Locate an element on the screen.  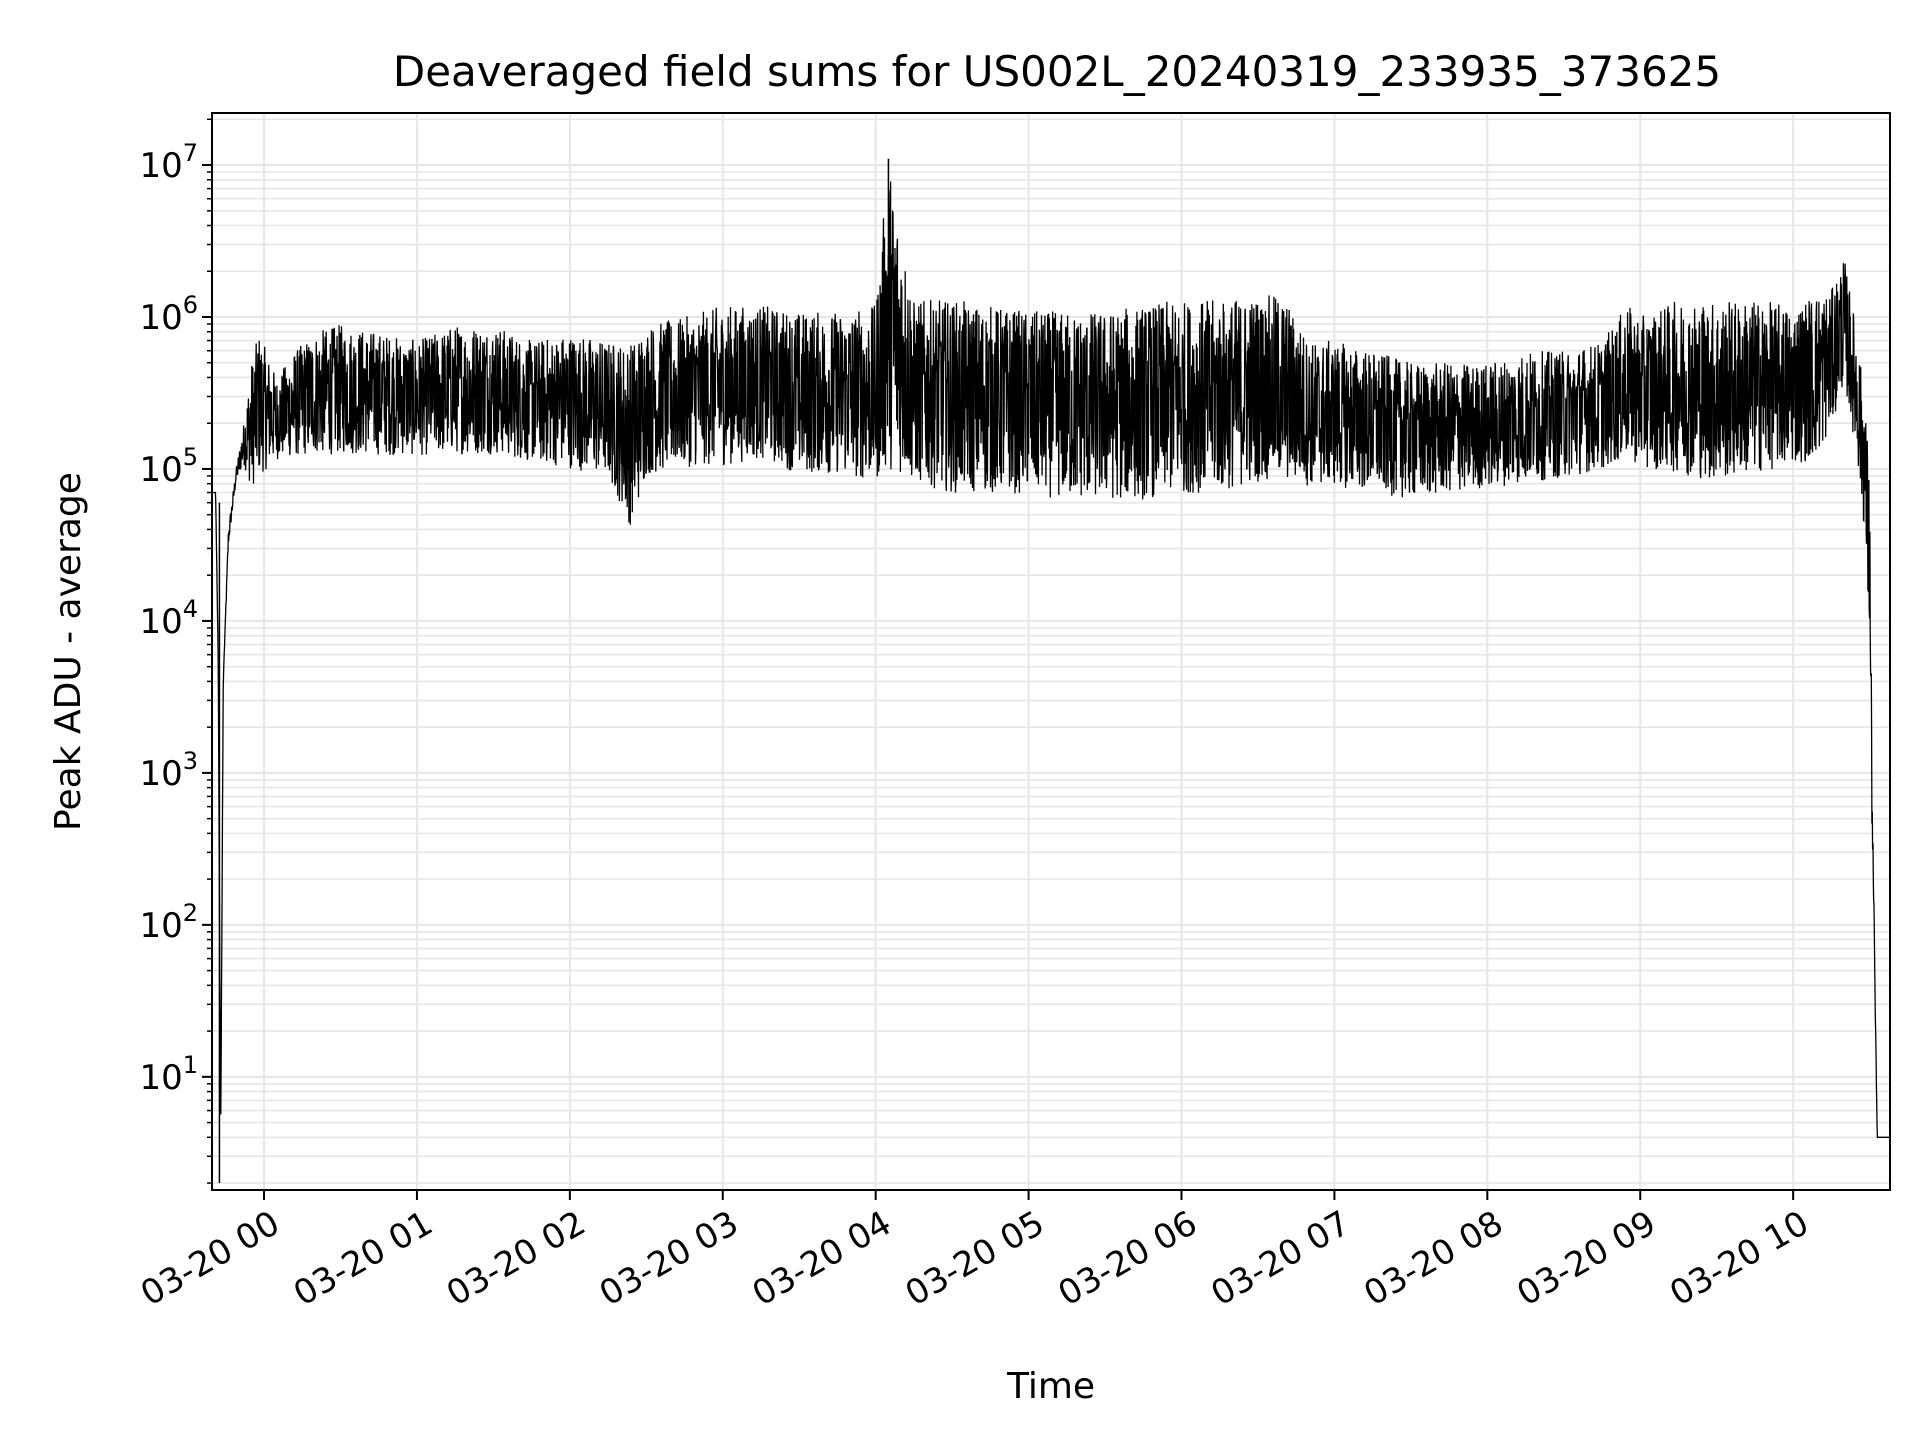
y-tick-label: 10³ is located at coordinates (168, 770).